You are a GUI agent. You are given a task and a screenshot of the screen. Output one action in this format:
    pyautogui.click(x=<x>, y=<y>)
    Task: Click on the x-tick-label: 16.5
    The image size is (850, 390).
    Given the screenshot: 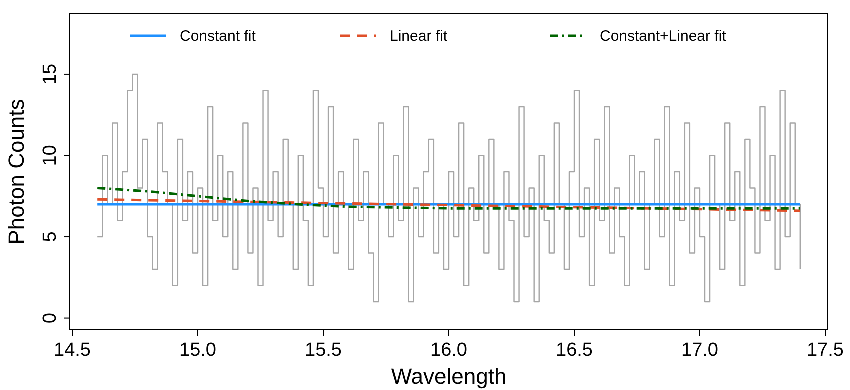 What is the action you would take?
    pyautogui.click(x=574, y=350)
    